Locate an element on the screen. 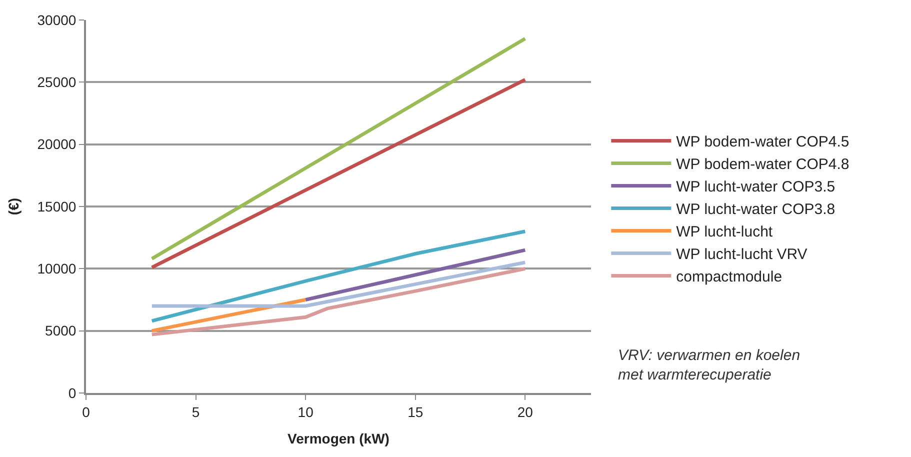  legend-label: compactmodule is located at coordinates (729, 277).